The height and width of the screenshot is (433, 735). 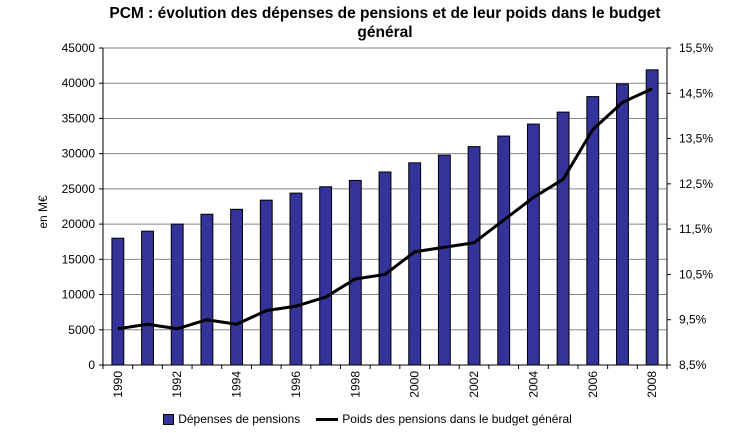 I want to click on y2-tick-label: 10,5%, so click(x=696, y=274).